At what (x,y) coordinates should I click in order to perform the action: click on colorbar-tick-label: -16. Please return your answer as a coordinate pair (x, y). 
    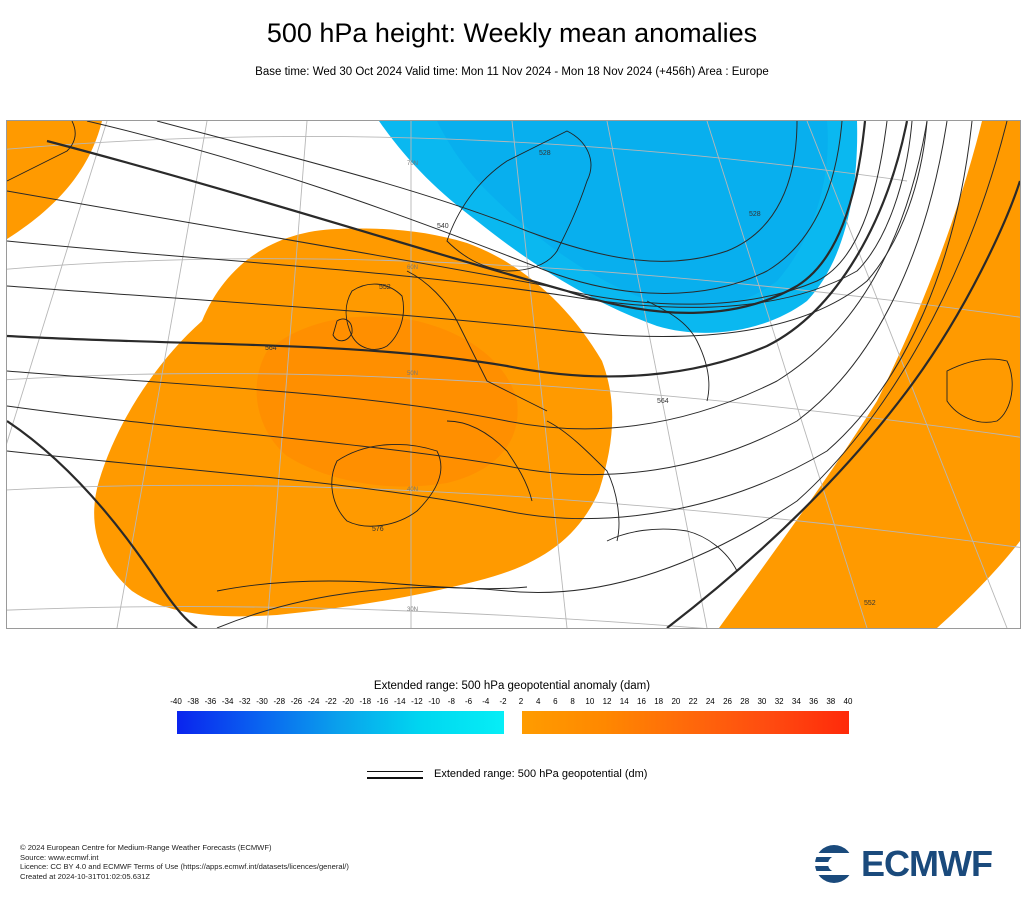
    Looking at the image, I should click on (382, 701).